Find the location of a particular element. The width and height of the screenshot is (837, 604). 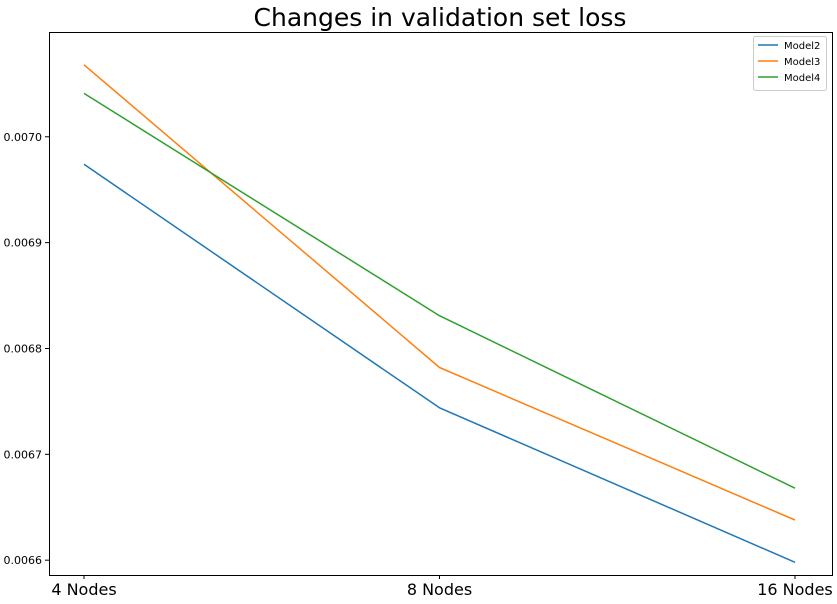

x-axis: 4 Nodes 8 Nodes 16 Nodes is located at coordinates (442, 587).